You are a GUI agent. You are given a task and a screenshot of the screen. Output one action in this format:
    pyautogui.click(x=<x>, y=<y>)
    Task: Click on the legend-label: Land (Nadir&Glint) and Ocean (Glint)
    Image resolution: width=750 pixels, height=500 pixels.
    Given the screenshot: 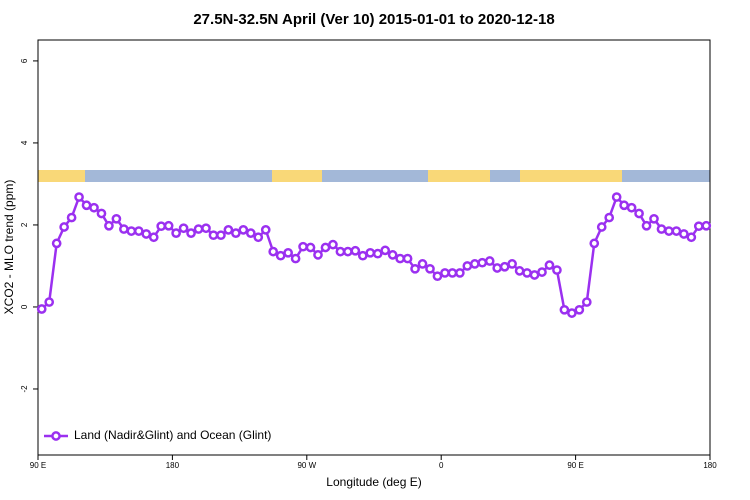 What is the action you would take?
    pyautogui.click(x=172, y=435)
    